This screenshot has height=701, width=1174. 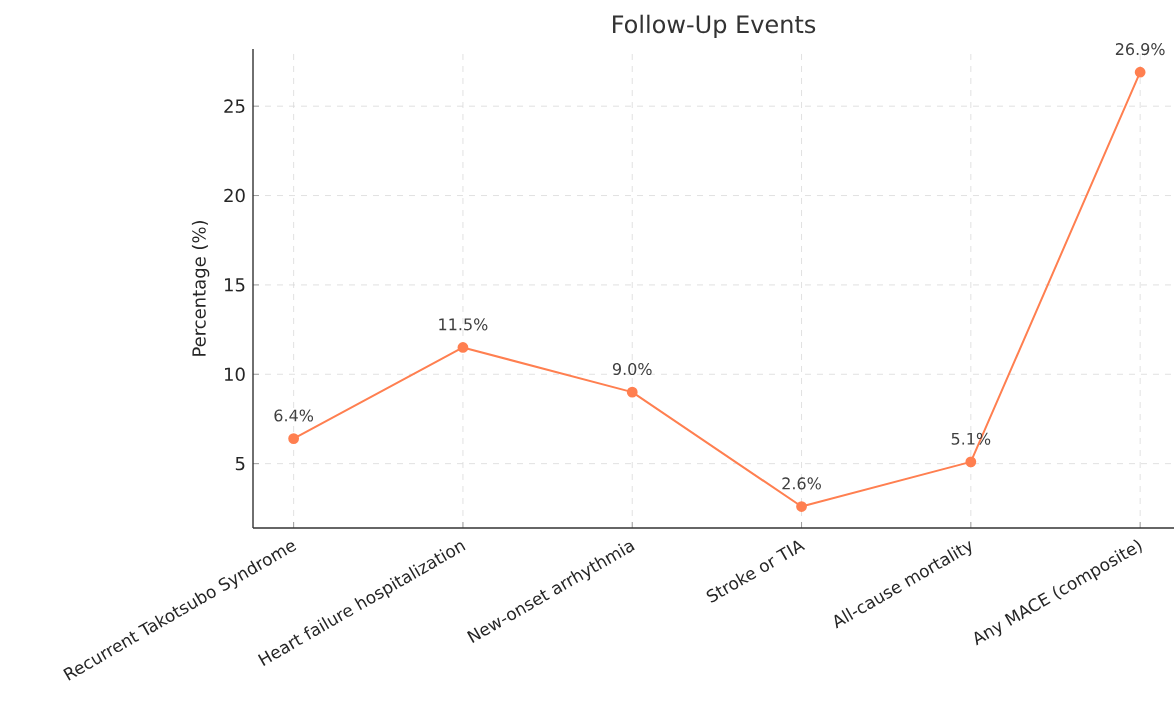 What do you see at coordinates (234, 195) in the screenshot?
I see `y-tick-label: 20` at bounding box center [234, 195].